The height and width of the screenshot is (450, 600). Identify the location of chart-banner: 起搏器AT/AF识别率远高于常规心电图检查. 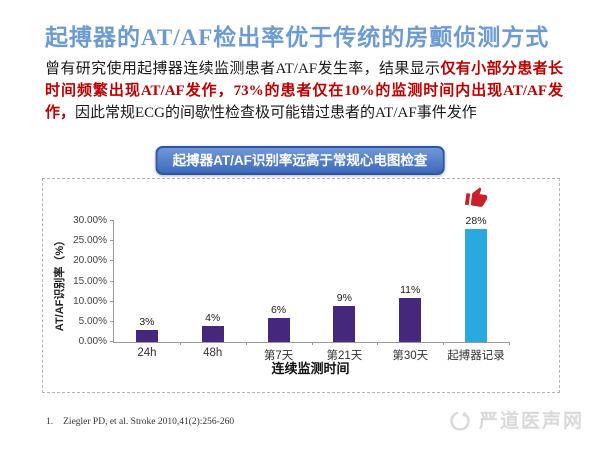
(300, 160).